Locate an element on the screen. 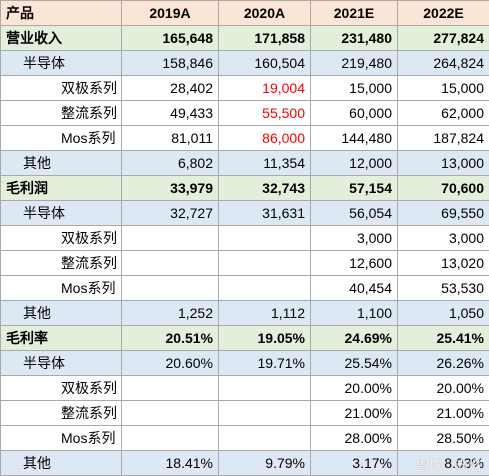 This screenshot has height=476, width=489. header-year: 2019A is located at coordinates (170, 13).